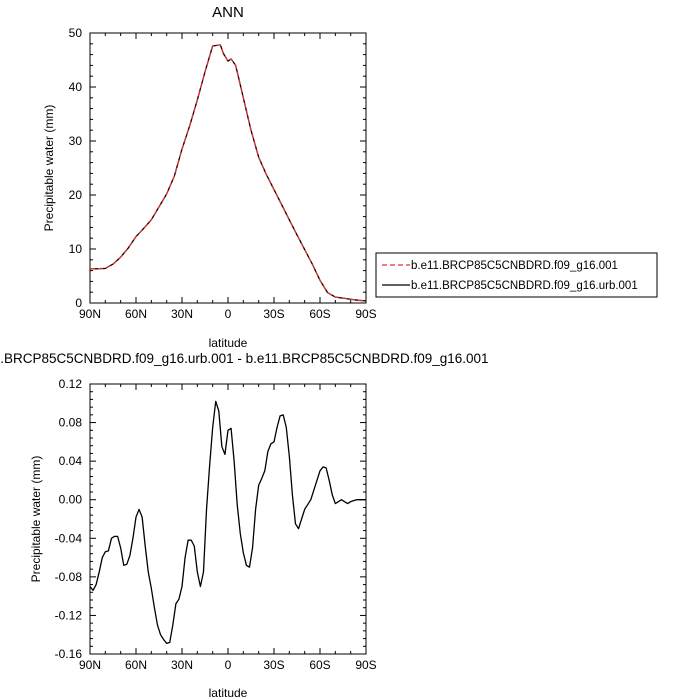 This screenshot has height=700, width=700. What do you see at coordinates (76, 249) in the screenshot?
I see `top-y-tick-label: 10` at bounding box center [76, 249].